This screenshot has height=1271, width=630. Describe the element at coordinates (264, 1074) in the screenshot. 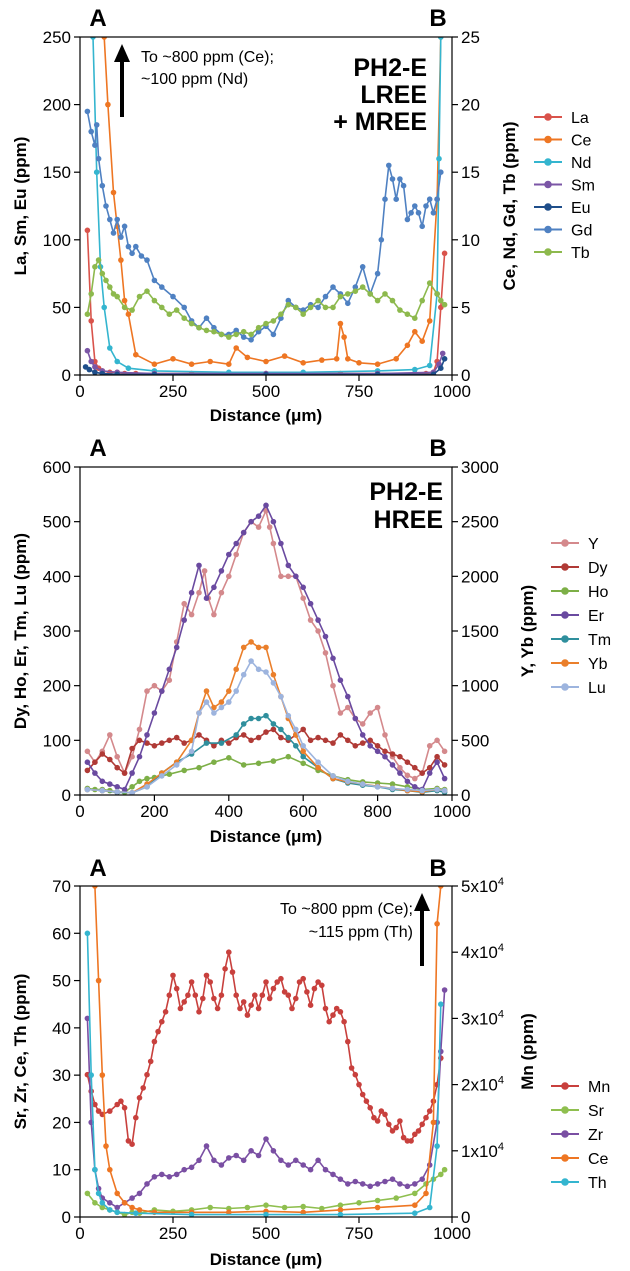

I see `series-line-th` at that location.